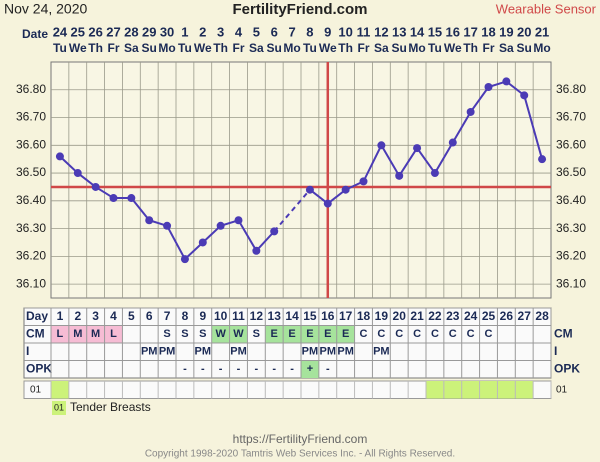  I want to click on day-number: 6, so click(149, 316).